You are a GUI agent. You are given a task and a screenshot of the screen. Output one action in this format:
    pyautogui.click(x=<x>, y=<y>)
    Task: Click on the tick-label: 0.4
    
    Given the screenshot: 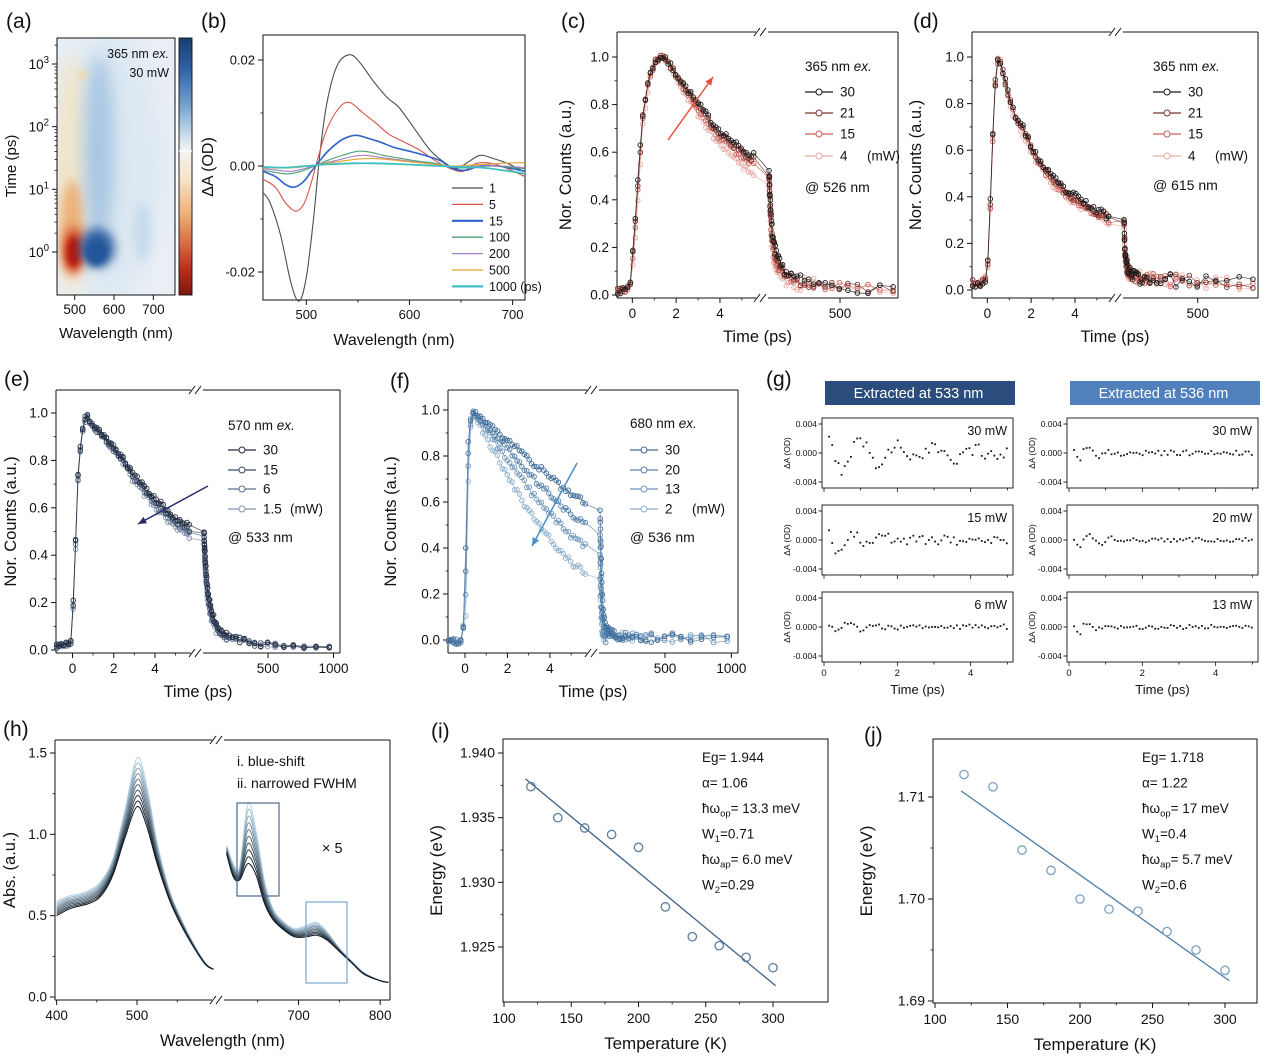 What is the action you would take?
    pyautogui.click(x=38, y=555)
    